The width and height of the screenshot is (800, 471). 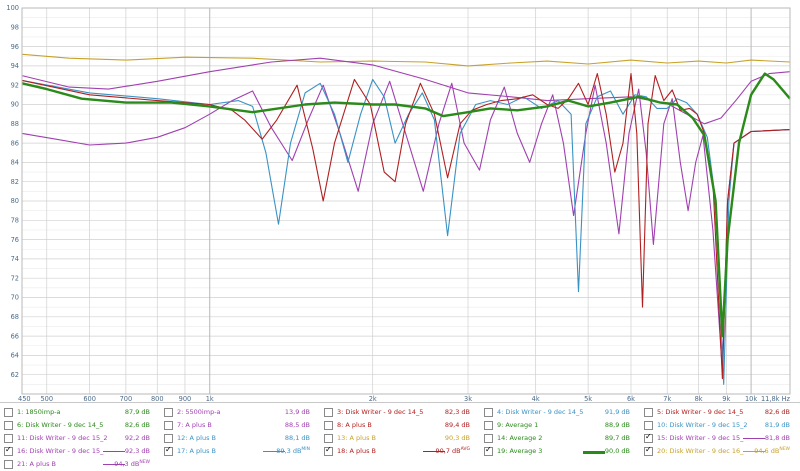 I want to click on legend-item-name: 17: A plus B, so click(x=197, y=451).